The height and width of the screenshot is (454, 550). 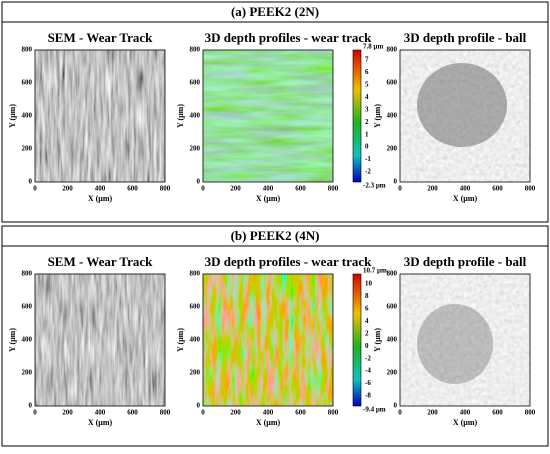 What do you see at coordinates (368, 371) in the screenshot?
I see `colorbar-tick-label: -4` at bounding box center [368, 371].